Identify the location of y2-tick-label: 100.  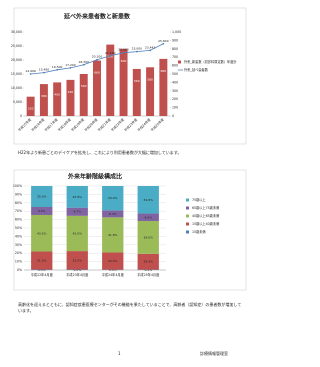
(175, 108).